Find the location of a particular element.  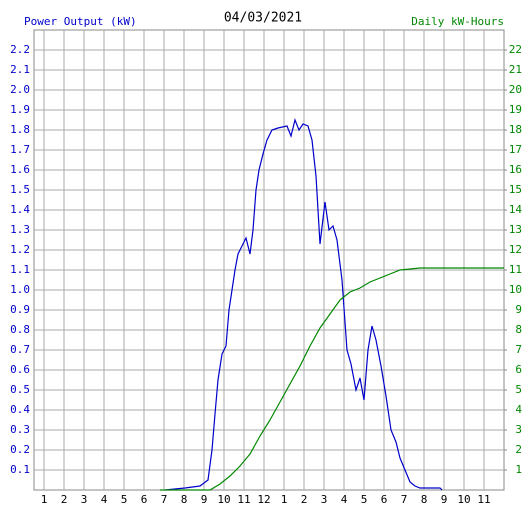

y2-axis-label: Daily kW-Hours is located at coordinates (457, 21).